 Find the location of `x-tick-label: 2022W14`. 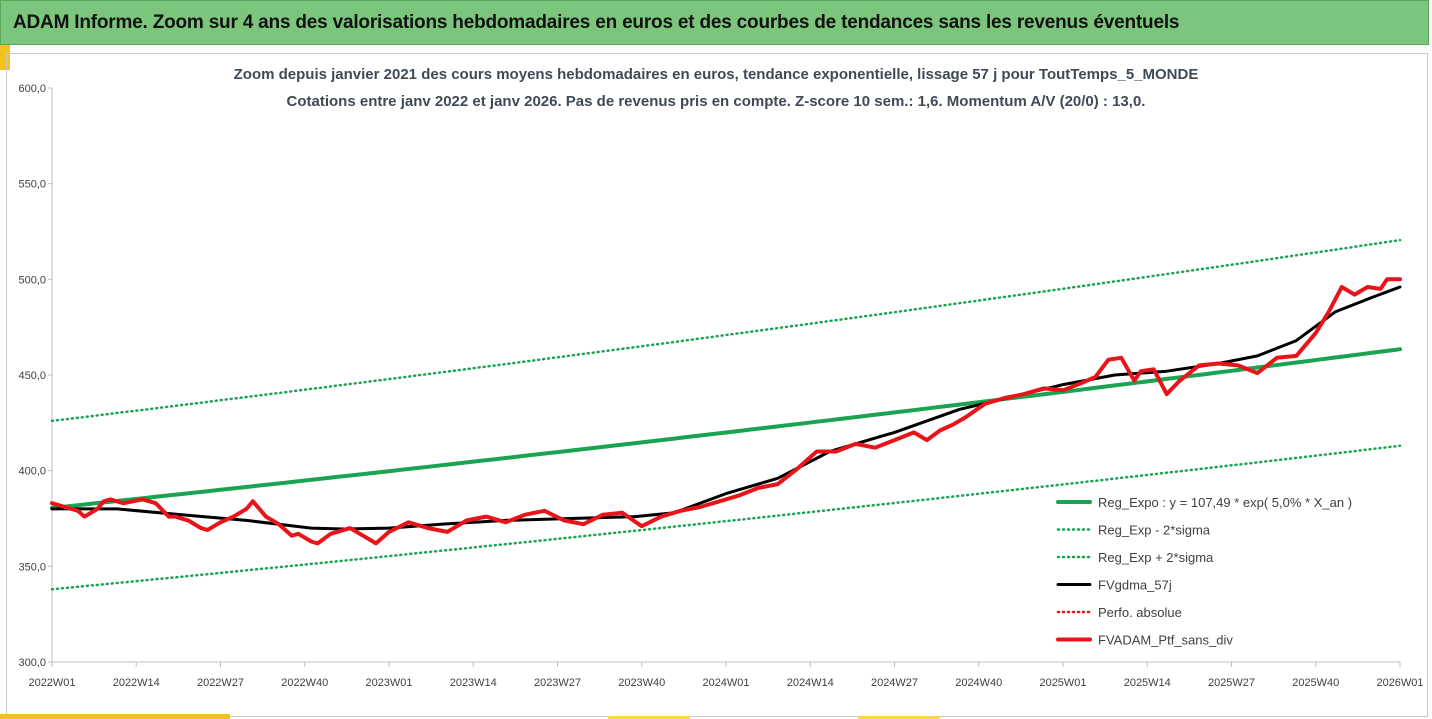

x-tick-label: 2022W14 is located at coordinates (136, 683).